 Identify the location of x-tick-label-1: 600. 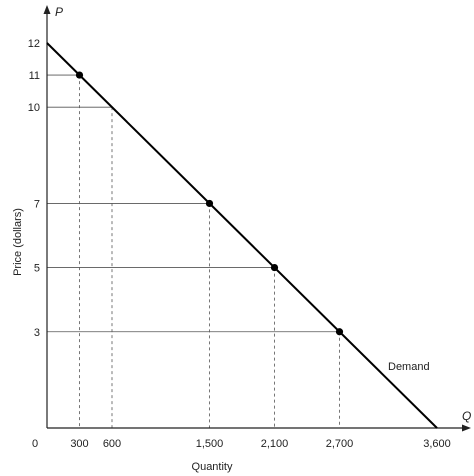
(112, 444).